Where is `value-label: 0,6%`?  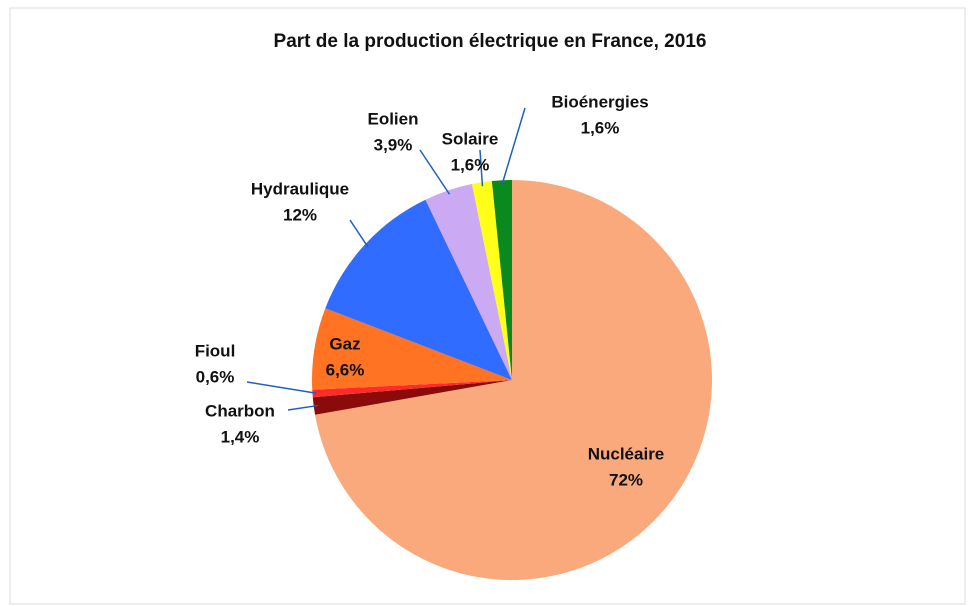 value-label: 0,6% is located at coordinates (215, 376).